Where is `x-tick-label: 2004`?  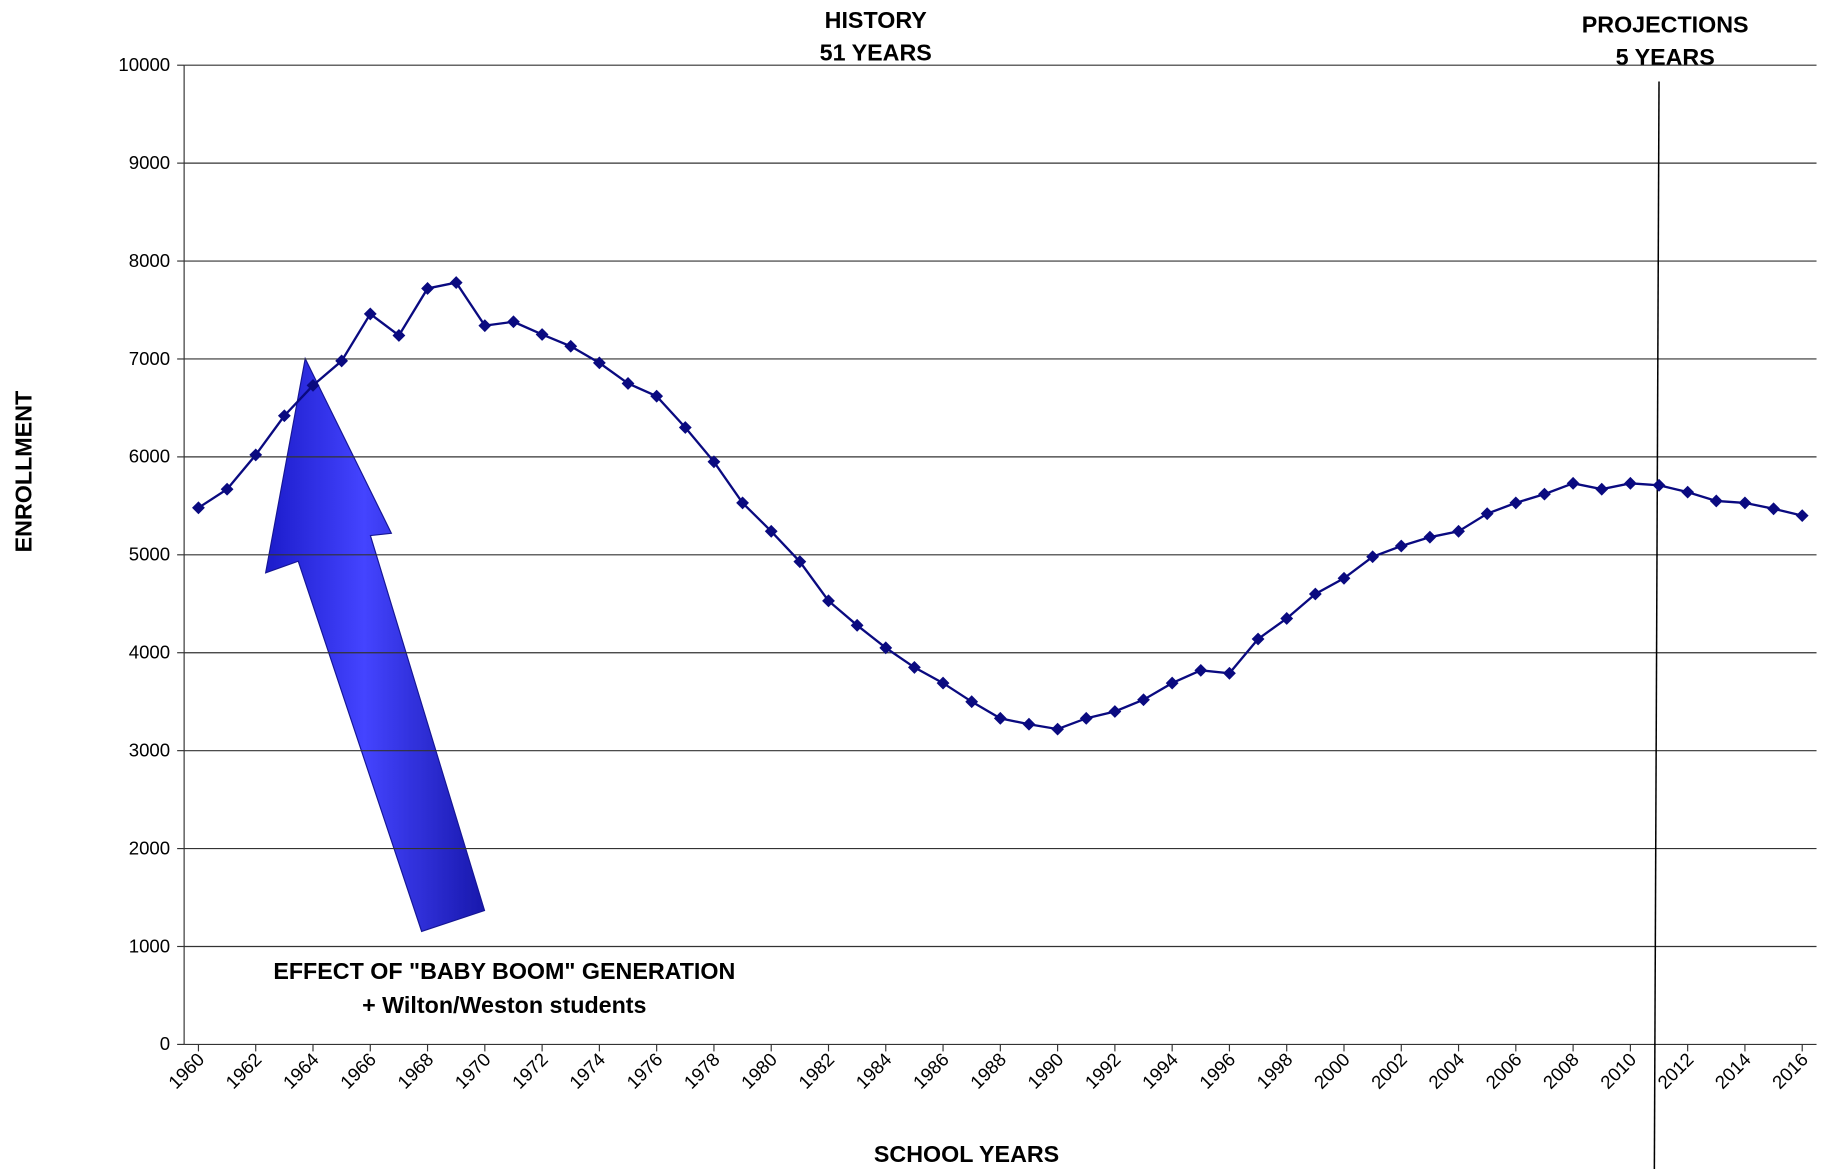 x-tick-label: 2004 is located at coordinates (1446, 1071).